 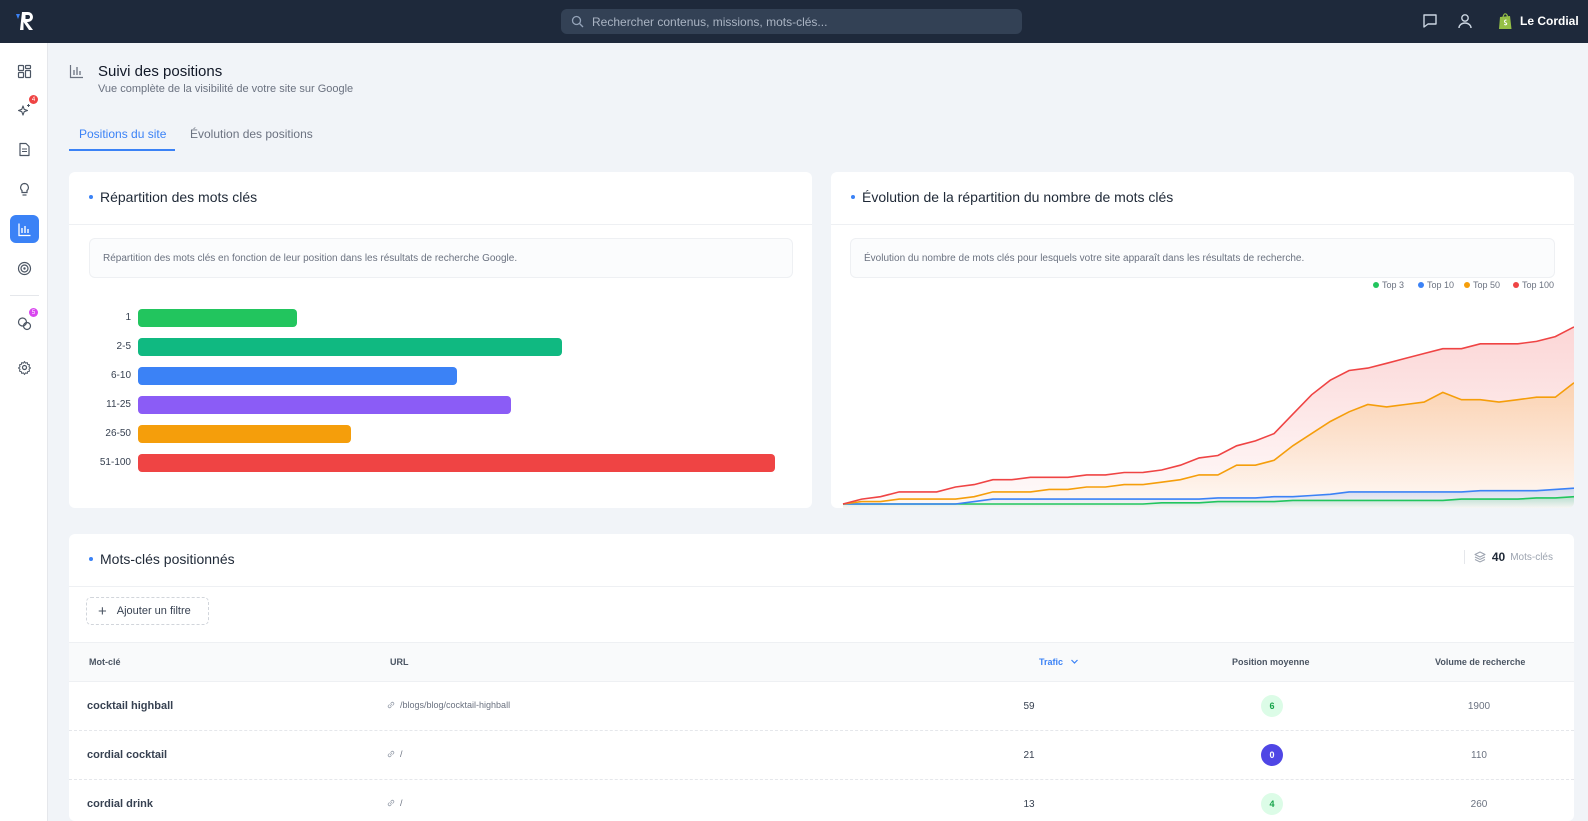 What do you see at coordinates (1549, 21) in the screenshot?
I see `account-name: Le Cordial` at bounding box center [1549, 21].